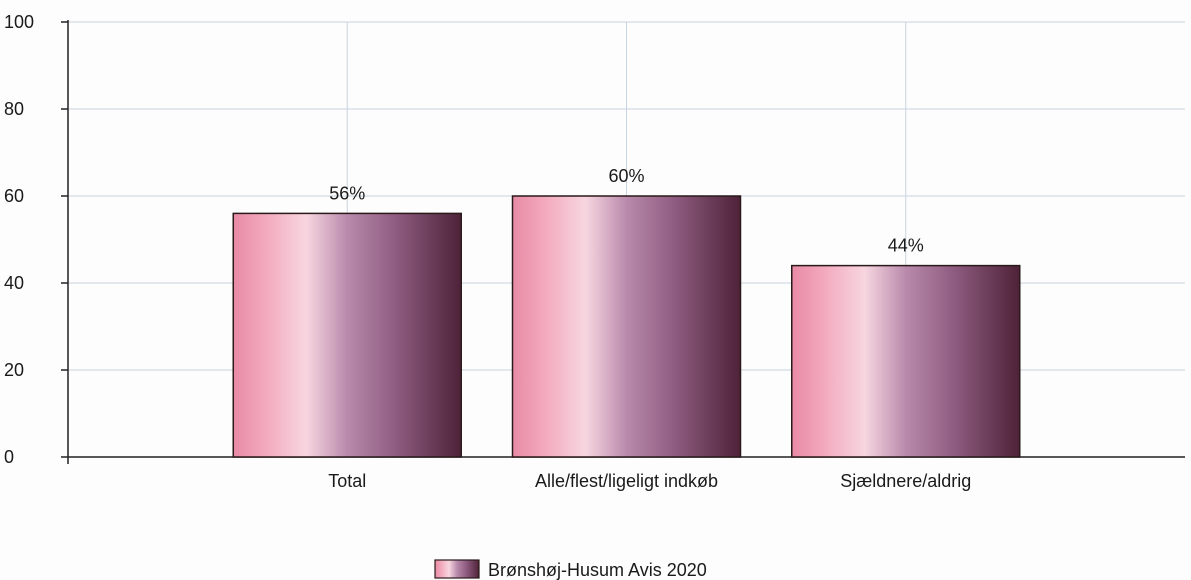 The height and width of the screenshot is (580, 1191). I want to click on y-tick-label: 100, so click(19, 22).